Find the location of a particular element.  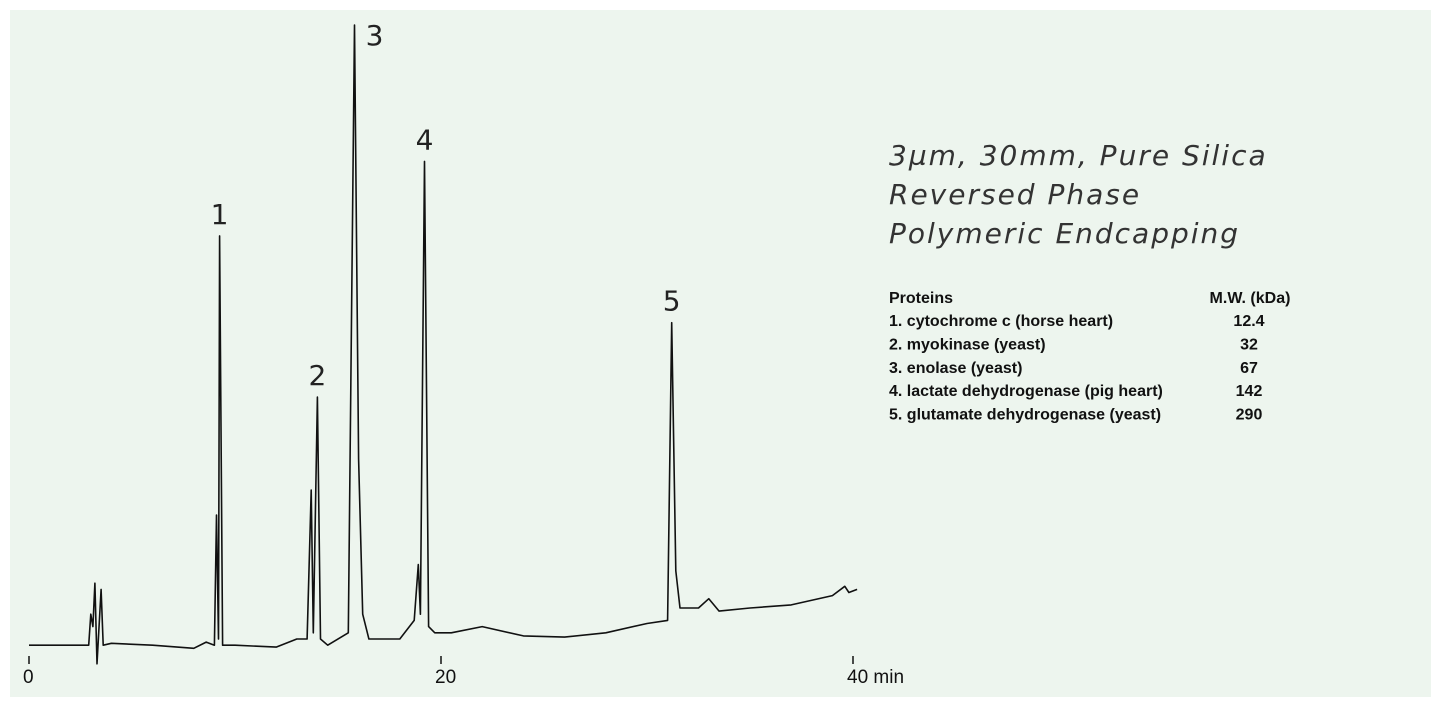

x-tick-label: 0 is located at coordinates (28, 677).